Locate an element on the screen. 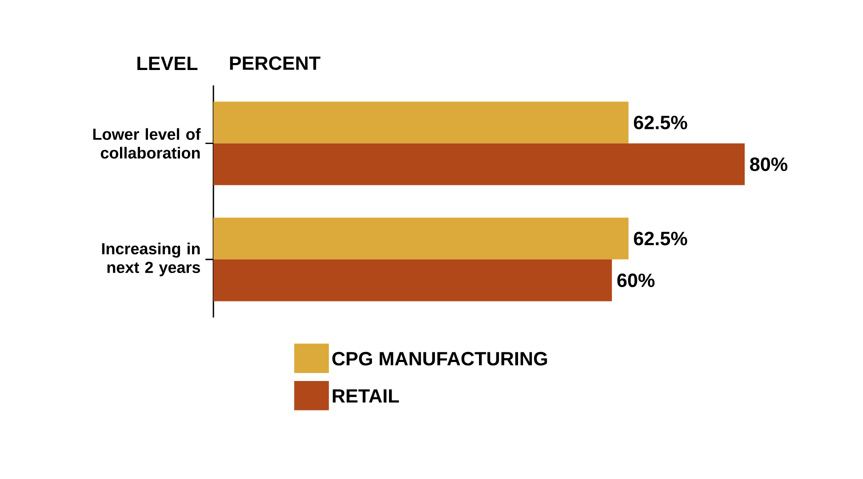  y-tick-label: Increasing in next 2 years is located at coordinates (151, 259).